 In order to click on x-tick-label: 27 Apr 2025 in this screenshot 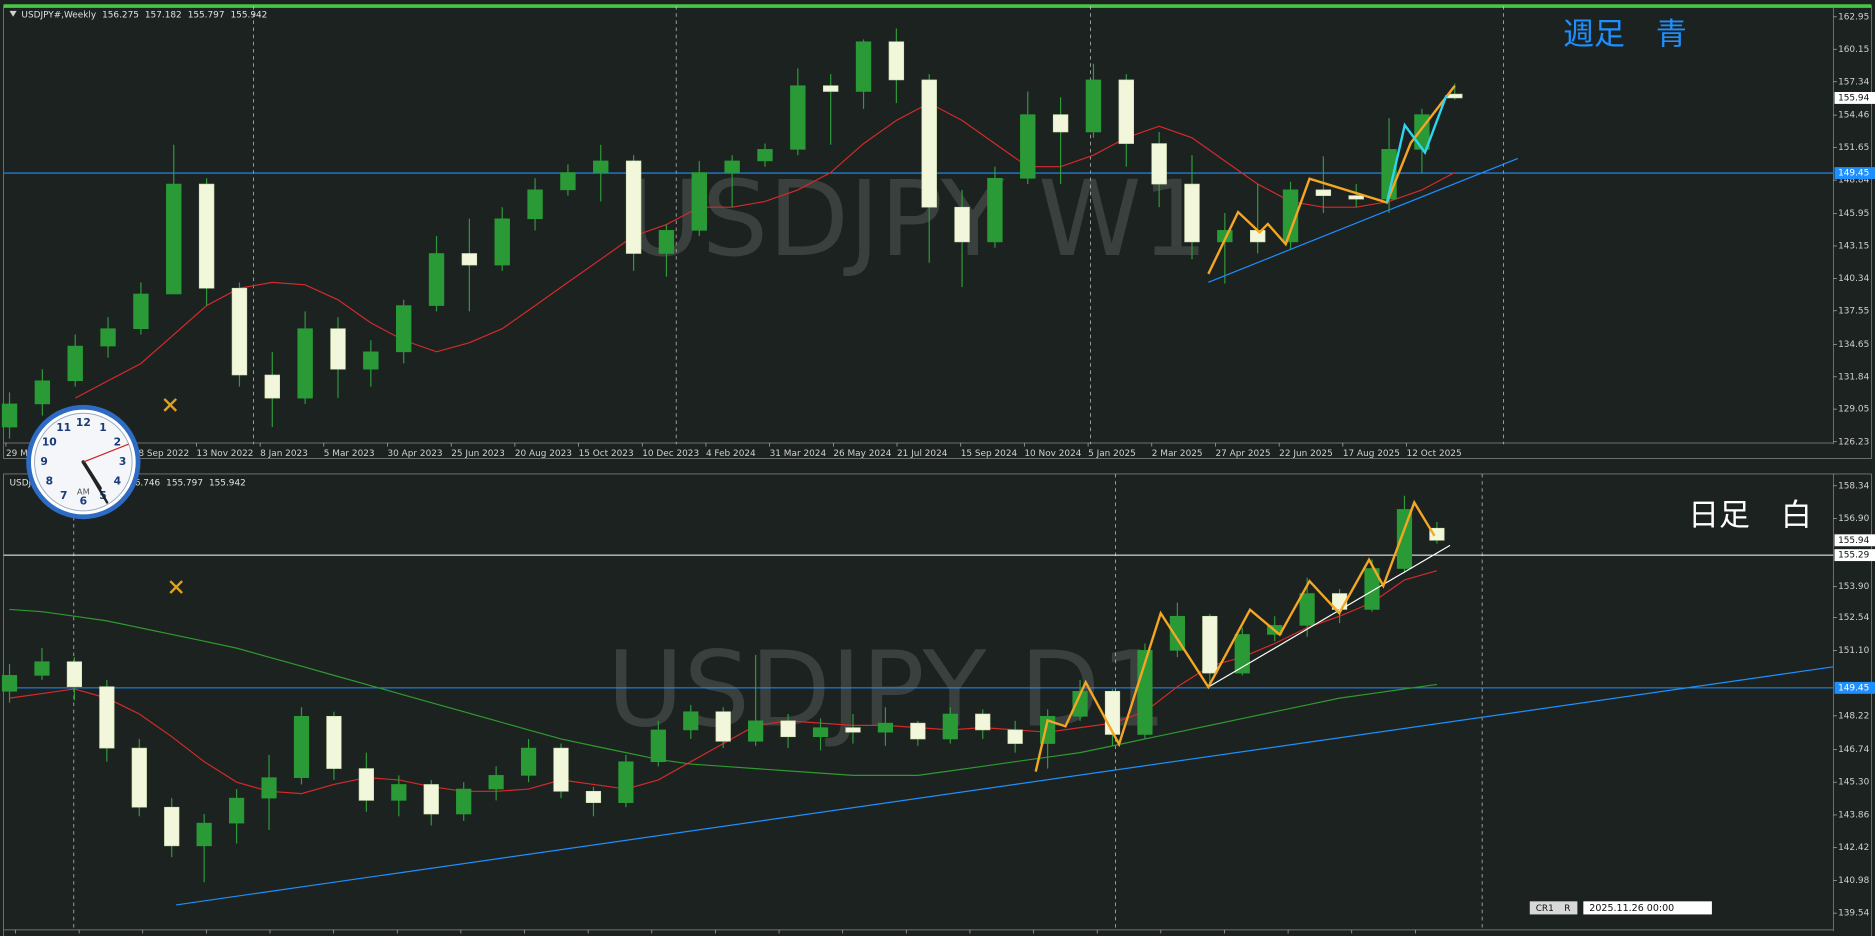, I will do `click(1242, 454)`.